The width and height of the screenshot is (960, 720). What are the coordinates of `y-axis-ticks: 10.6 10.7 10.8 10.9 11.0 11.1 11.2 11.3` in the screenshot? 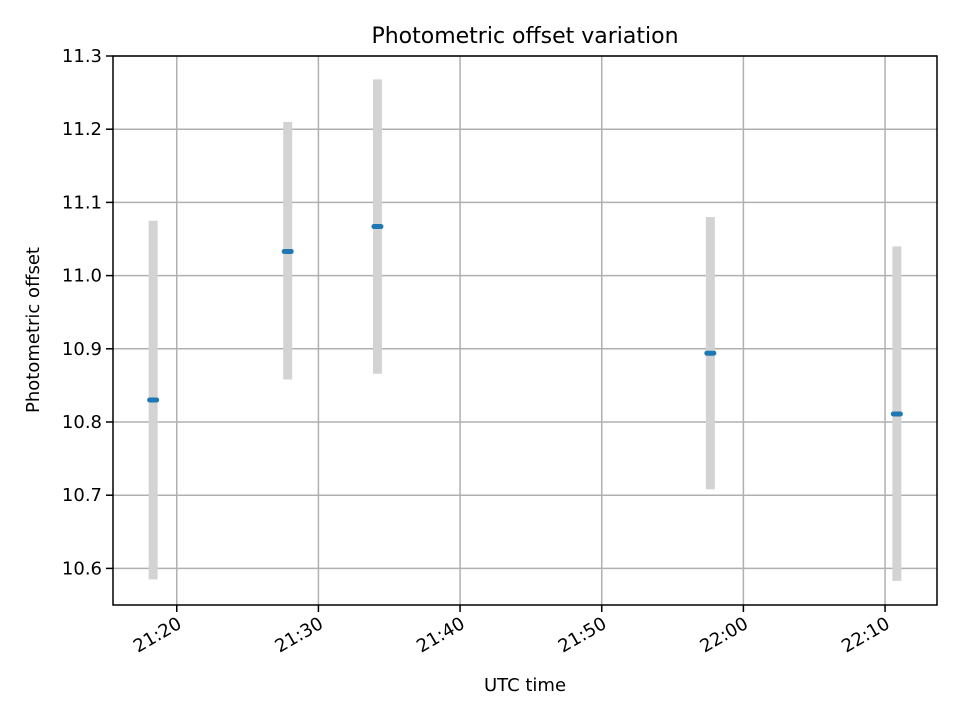 It's located at (87, 312).